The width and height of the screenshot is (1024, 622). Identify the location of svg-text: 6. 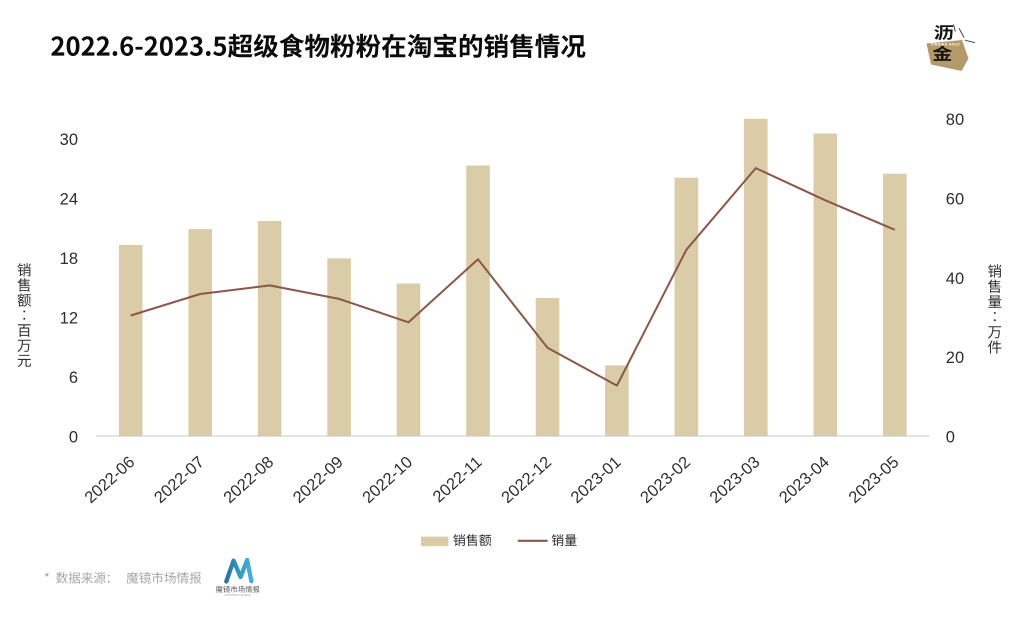
(73, 378).